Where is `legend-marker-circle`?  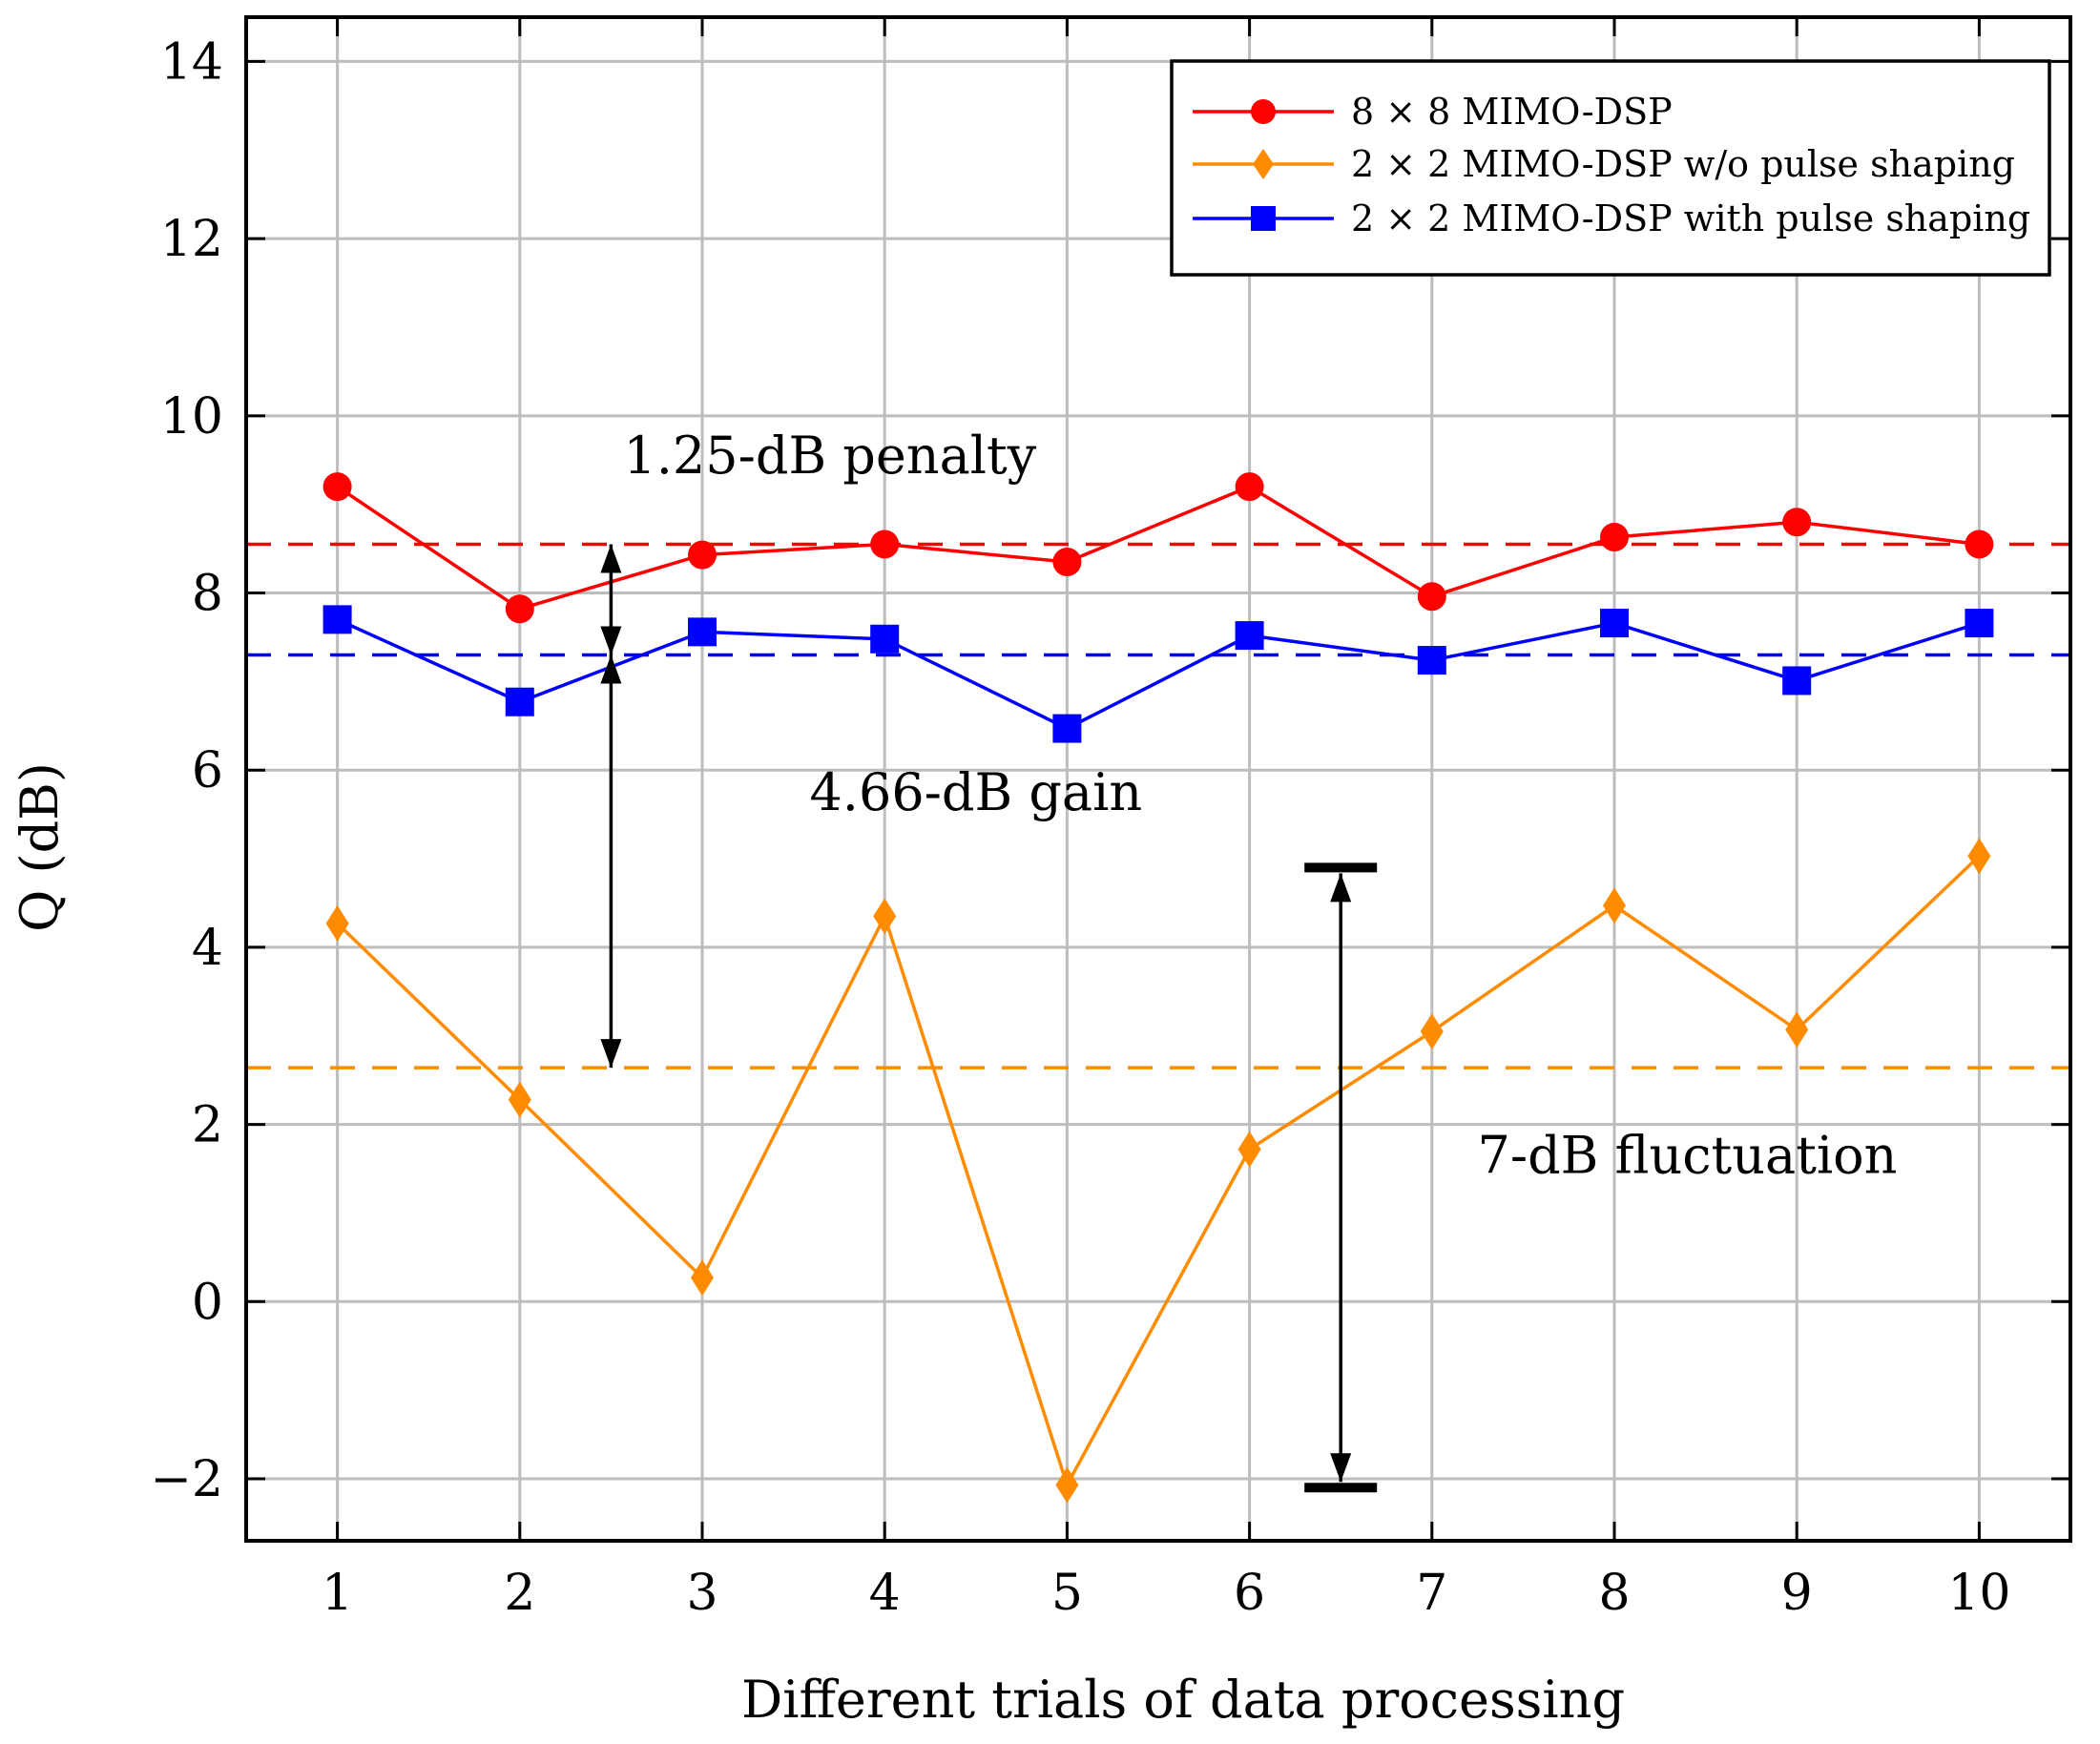 legend-marker-circle is located at coordinates (1264, 112).